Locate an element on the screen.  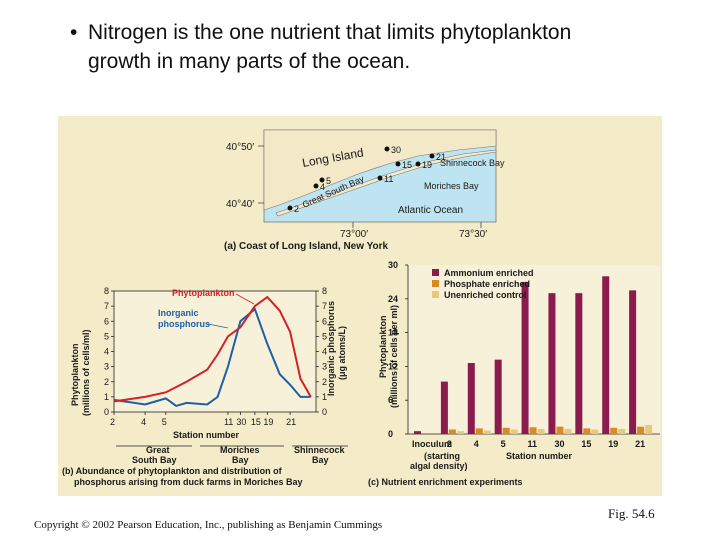
long-island-land is located at coordinates (380, 170).